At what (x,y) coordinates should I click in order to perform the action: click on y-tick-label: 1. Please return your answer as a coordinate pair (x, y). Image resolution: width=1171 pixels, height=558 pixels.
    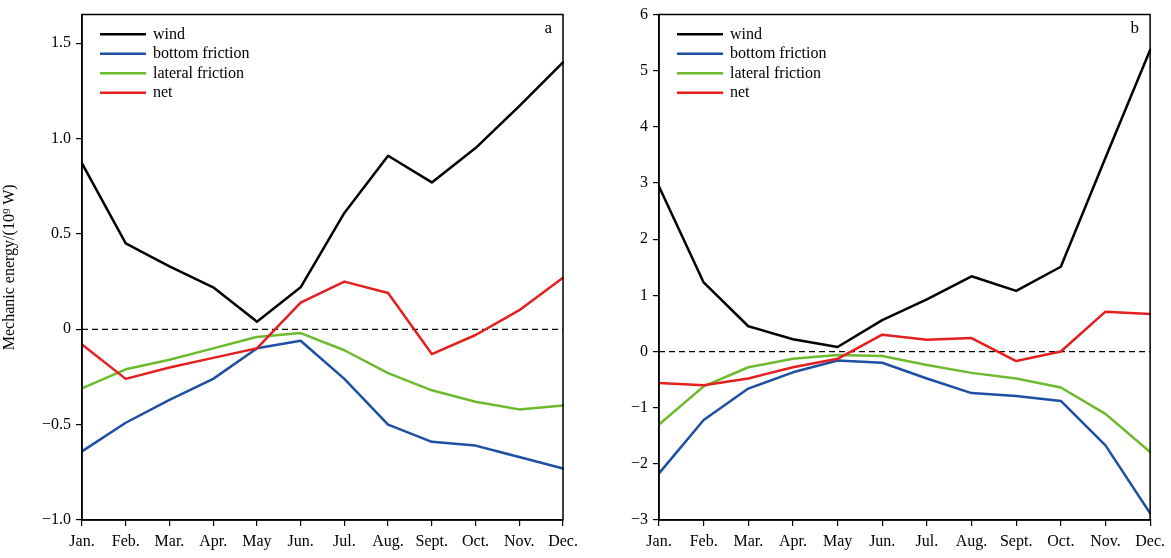
    Looking at the image, I should click on (644, 294).